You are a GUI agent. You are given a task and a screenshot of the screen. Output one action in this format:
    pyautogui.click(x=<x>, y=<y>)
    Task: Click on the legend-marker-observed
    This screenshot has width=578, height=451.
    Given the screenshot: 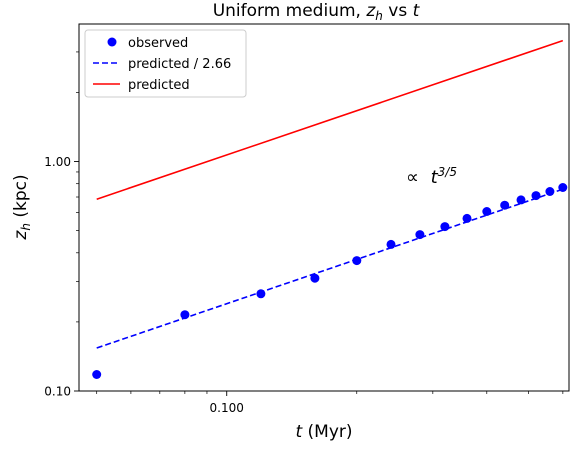 What is the action you would take?
    pyautogui.click(x=112, y=42)
    